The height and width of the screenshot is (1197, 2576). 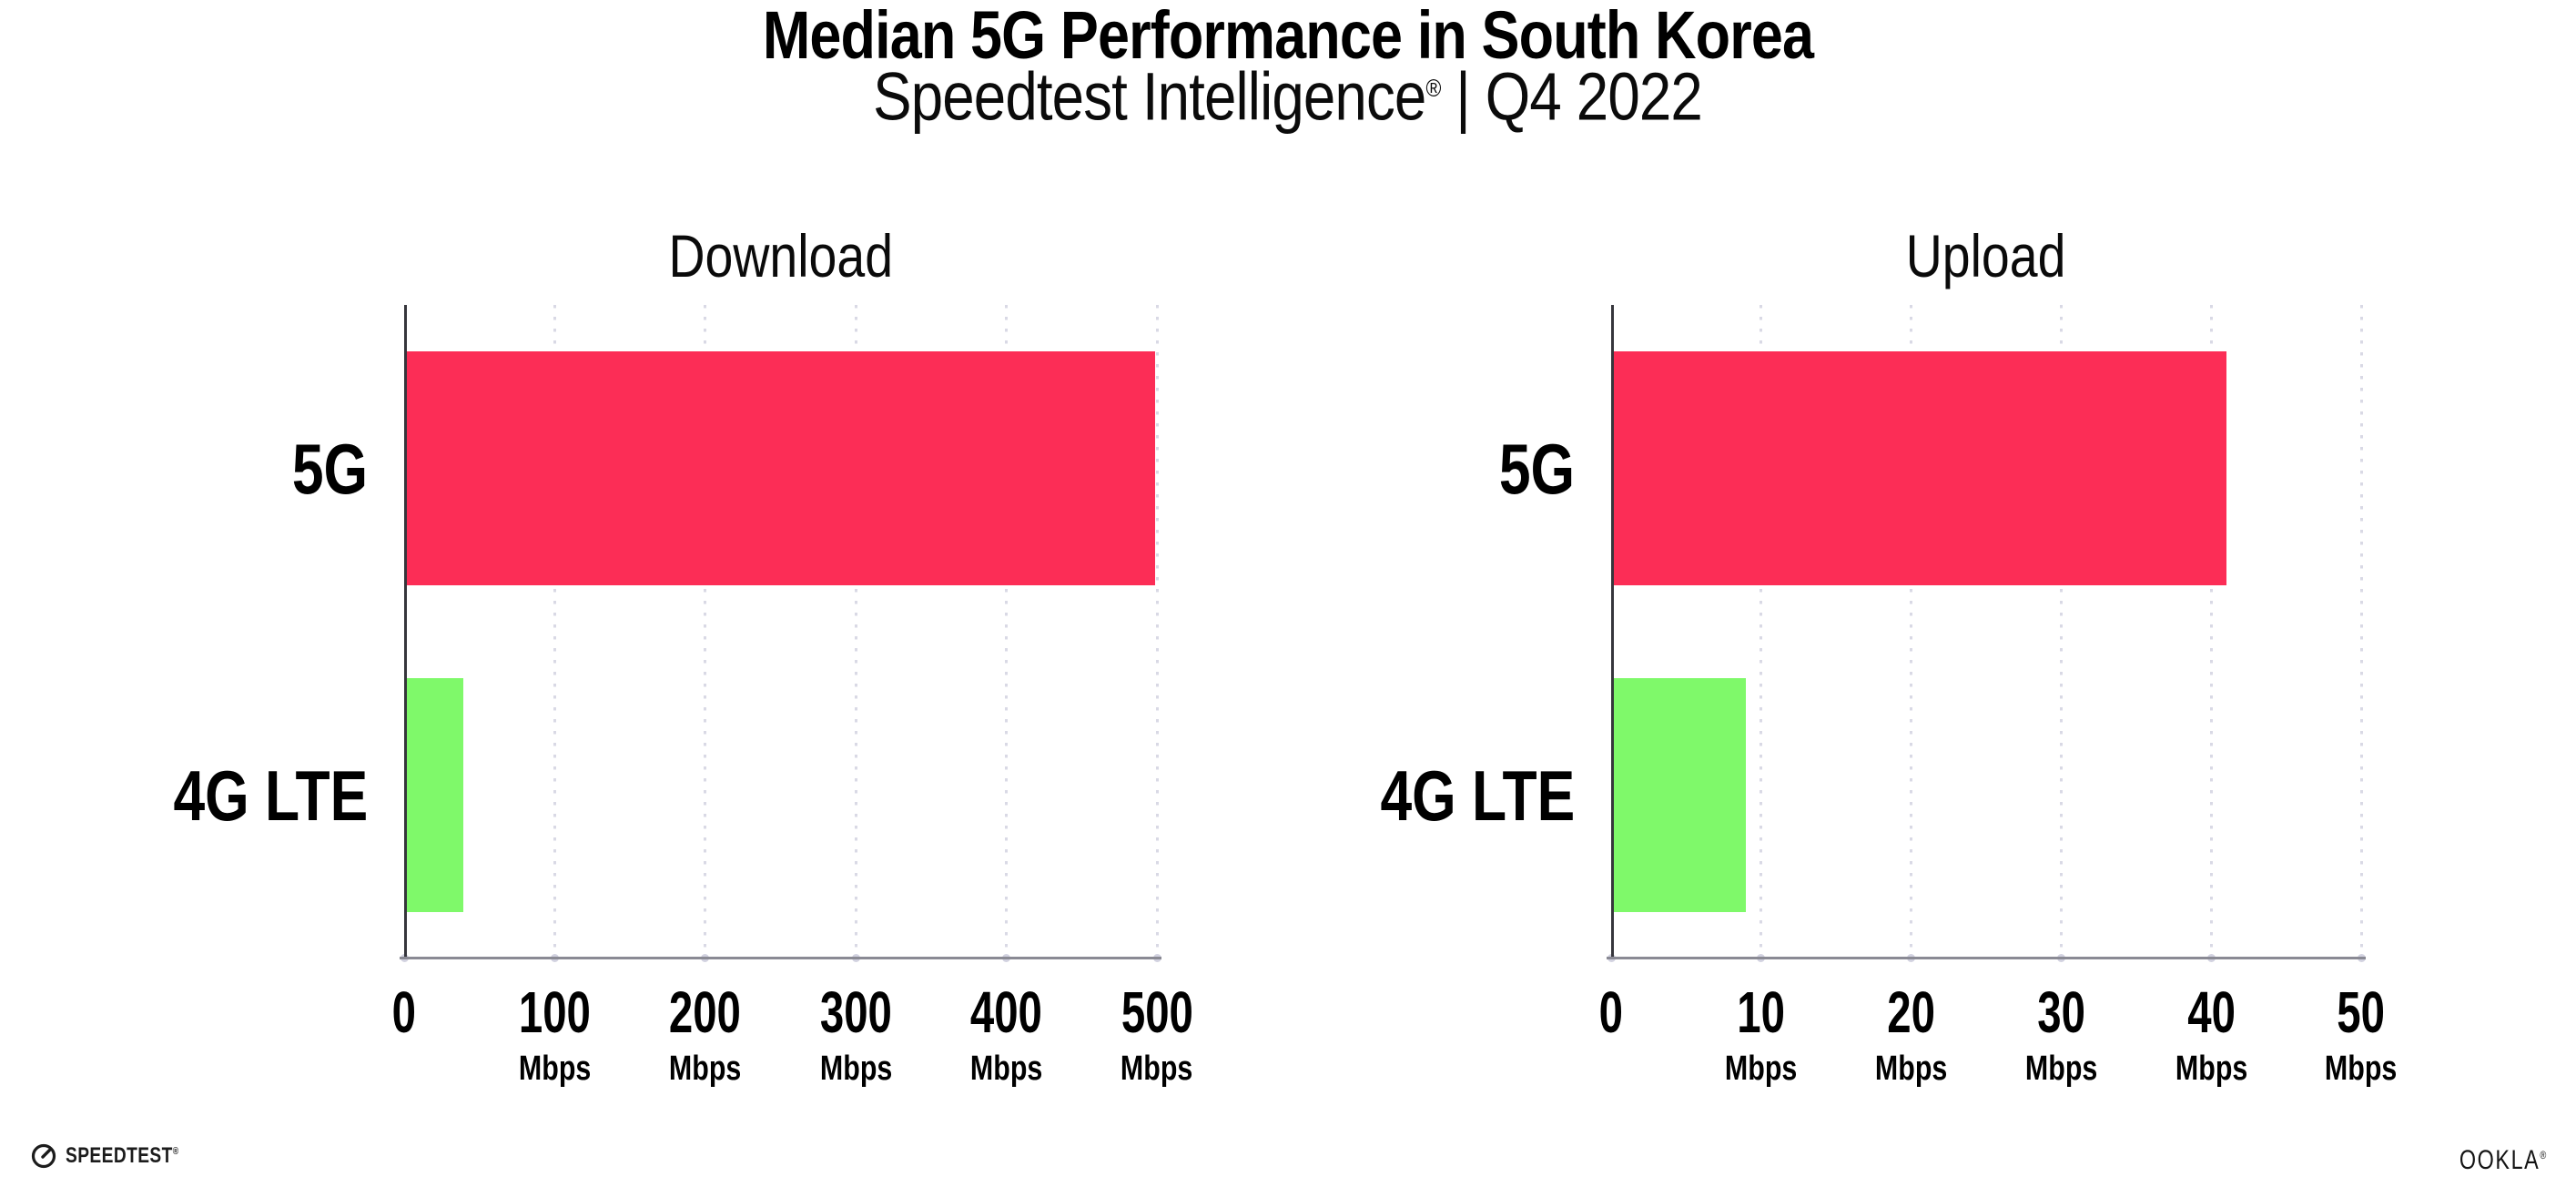 What do you see at coordinates (780, 468) in the screenshot?
I see `bar-5g-download` at bounding box center [780, 468].